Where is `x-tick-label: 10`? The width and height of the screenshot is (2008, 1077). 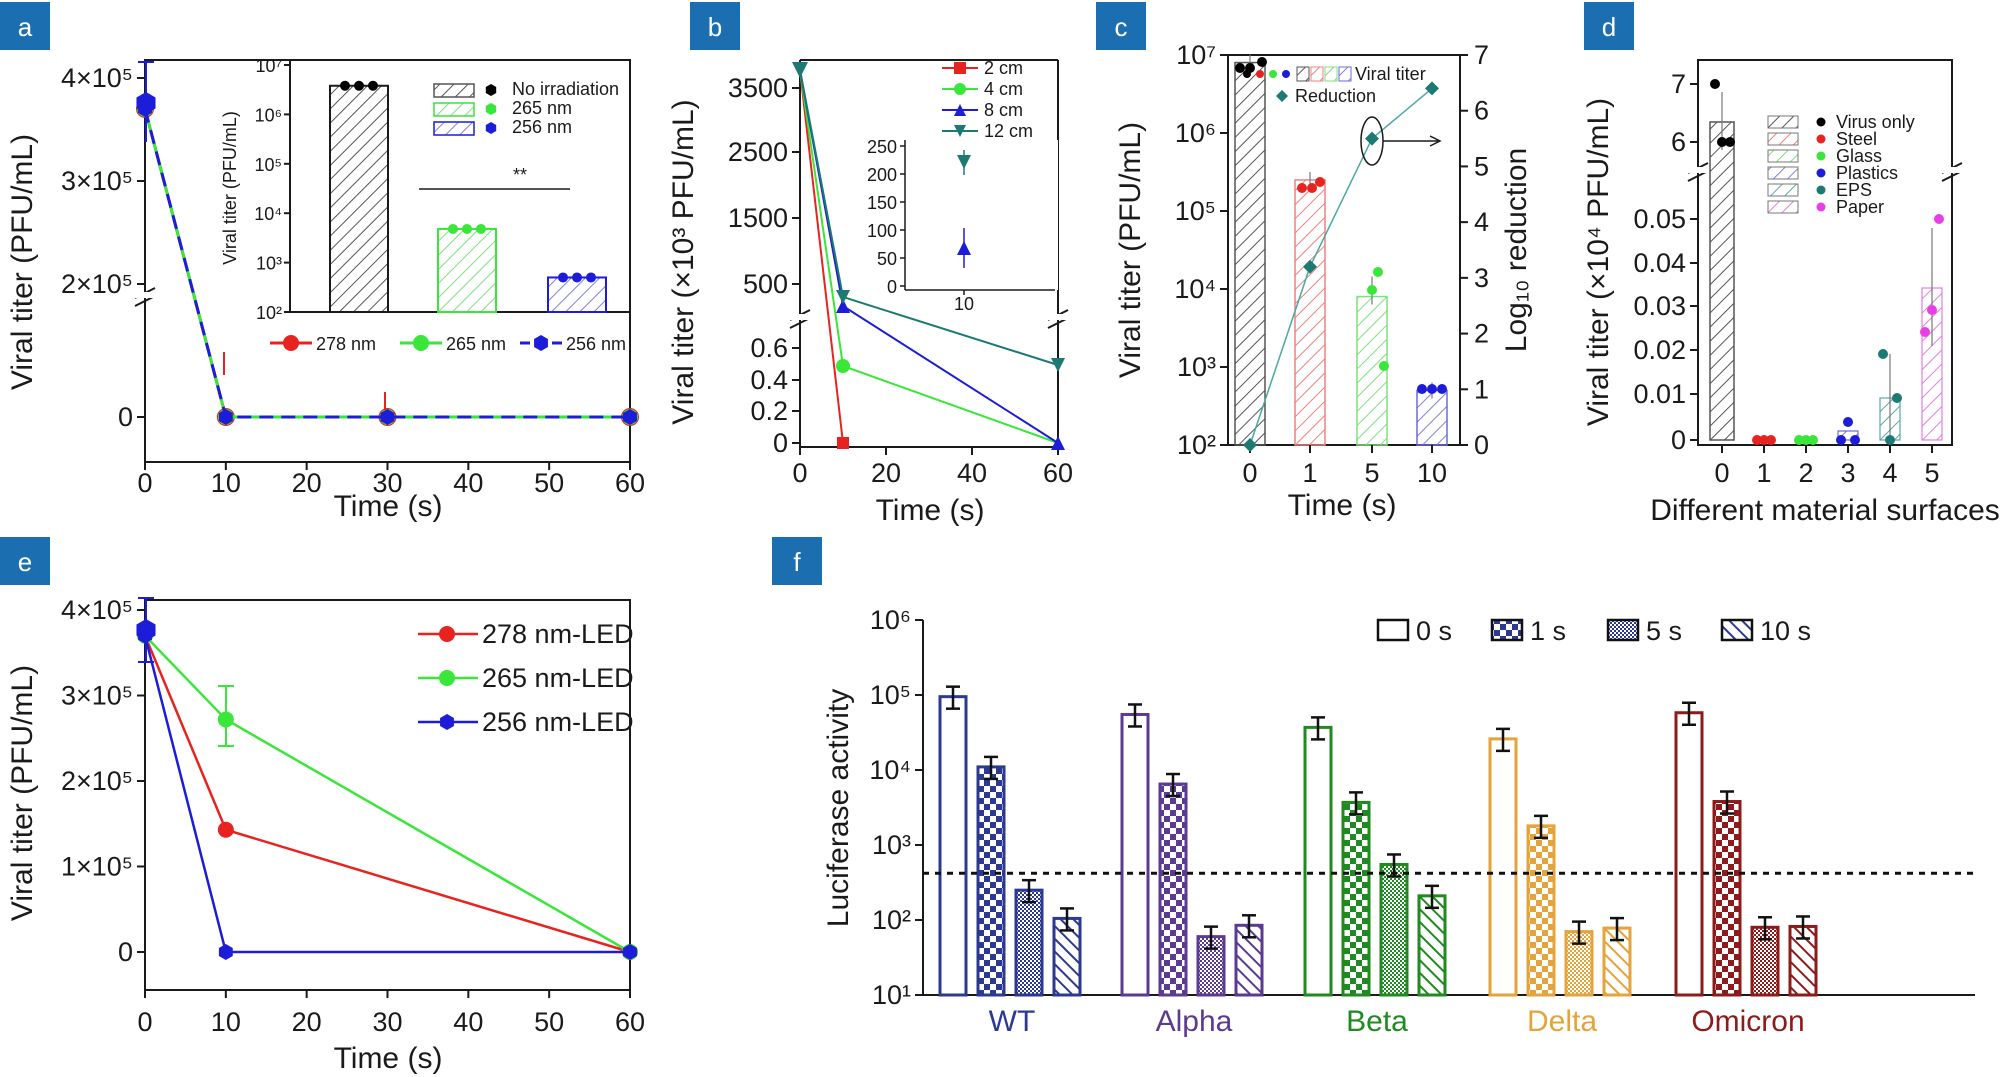 x-tick-label: 10 is located at coordinates (226, 1022).